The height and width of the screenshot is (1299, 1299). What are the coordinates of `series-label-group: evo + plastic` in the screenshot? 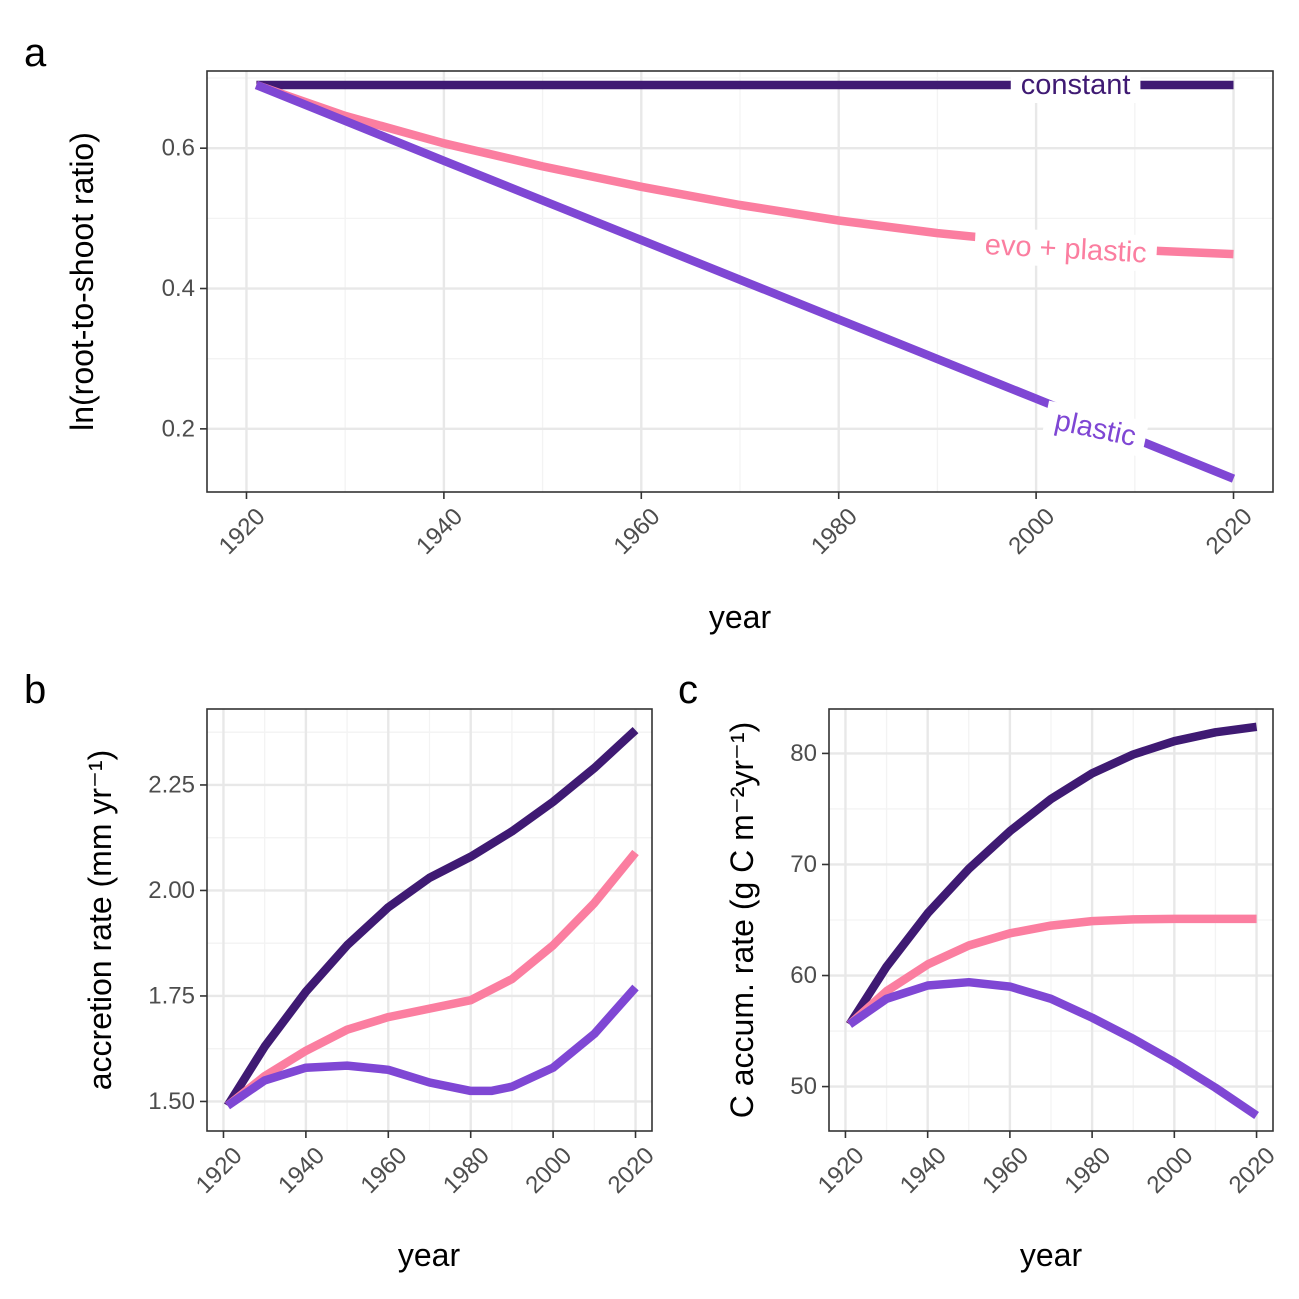 It's located at (1065, 249).